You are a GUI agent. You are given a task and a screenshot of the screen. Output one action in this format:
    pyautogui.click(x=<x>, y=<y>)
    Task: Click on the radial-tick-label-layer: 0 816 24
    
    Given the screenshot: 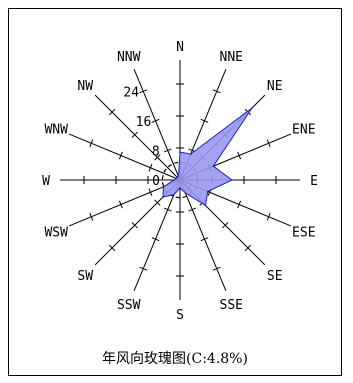 What is the action you would take?
    pyautogui.click(x=141, y=137)
    